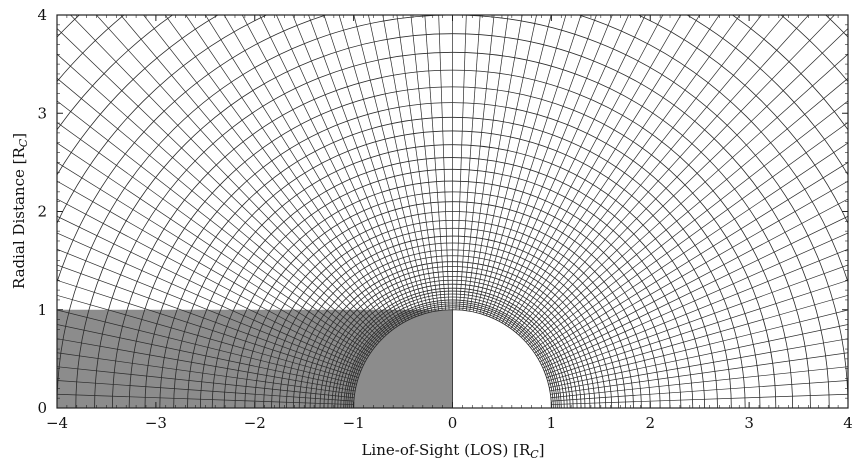 The width and height of the screenshot is (852, 463). What do you see at coordinates (502, 359) in the screenshot?
I see `occulter-right-half` at bounding box center [502, 359].